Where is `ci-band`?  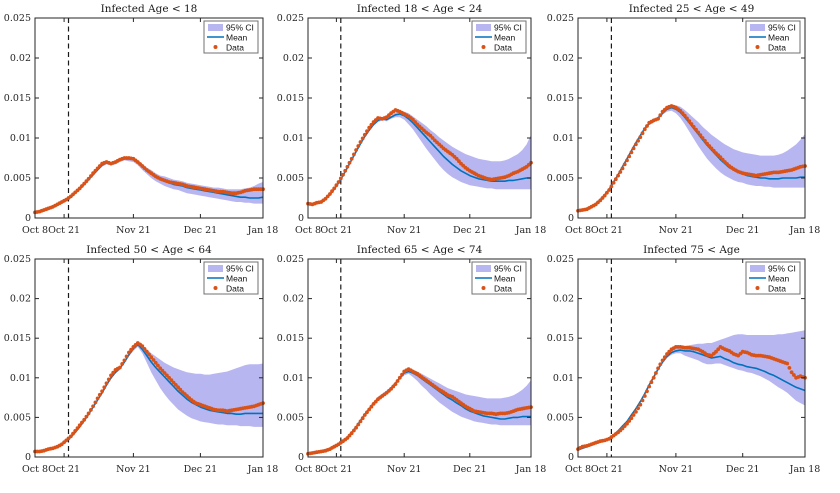 ci-band is located at coordinates (691, 390).